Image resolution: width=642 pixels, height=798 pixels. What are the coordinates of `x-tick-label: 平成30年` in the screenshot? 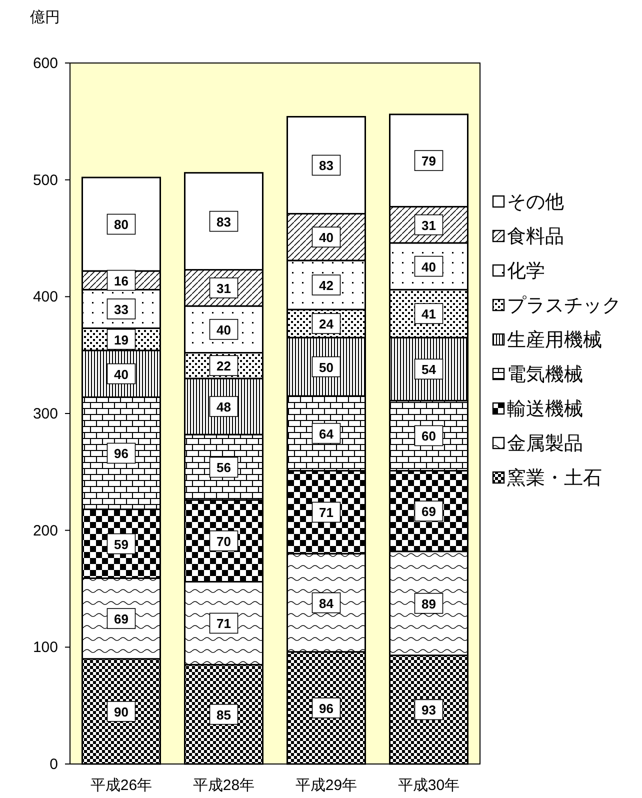 It's located at (429, 785).